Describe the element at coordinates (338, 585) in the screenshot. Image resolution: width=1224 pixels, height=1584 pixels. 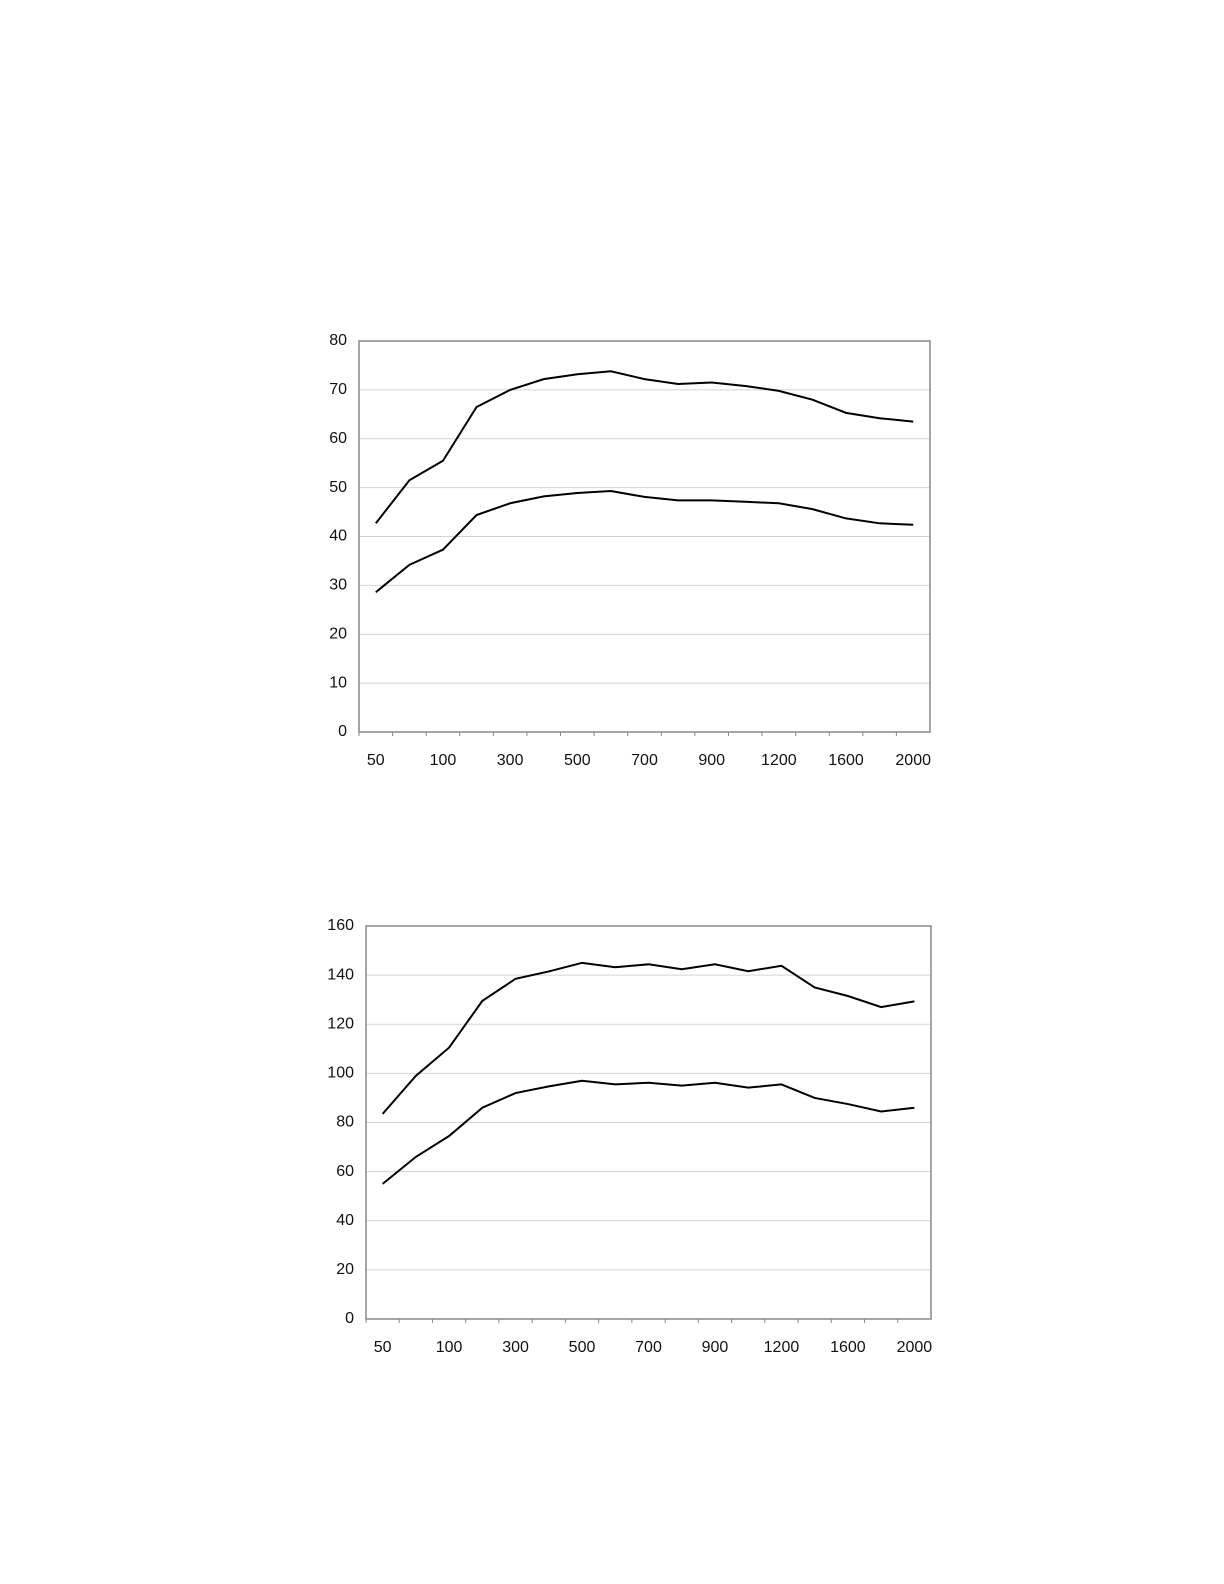
I see `y-tick-label: 30` at that location.